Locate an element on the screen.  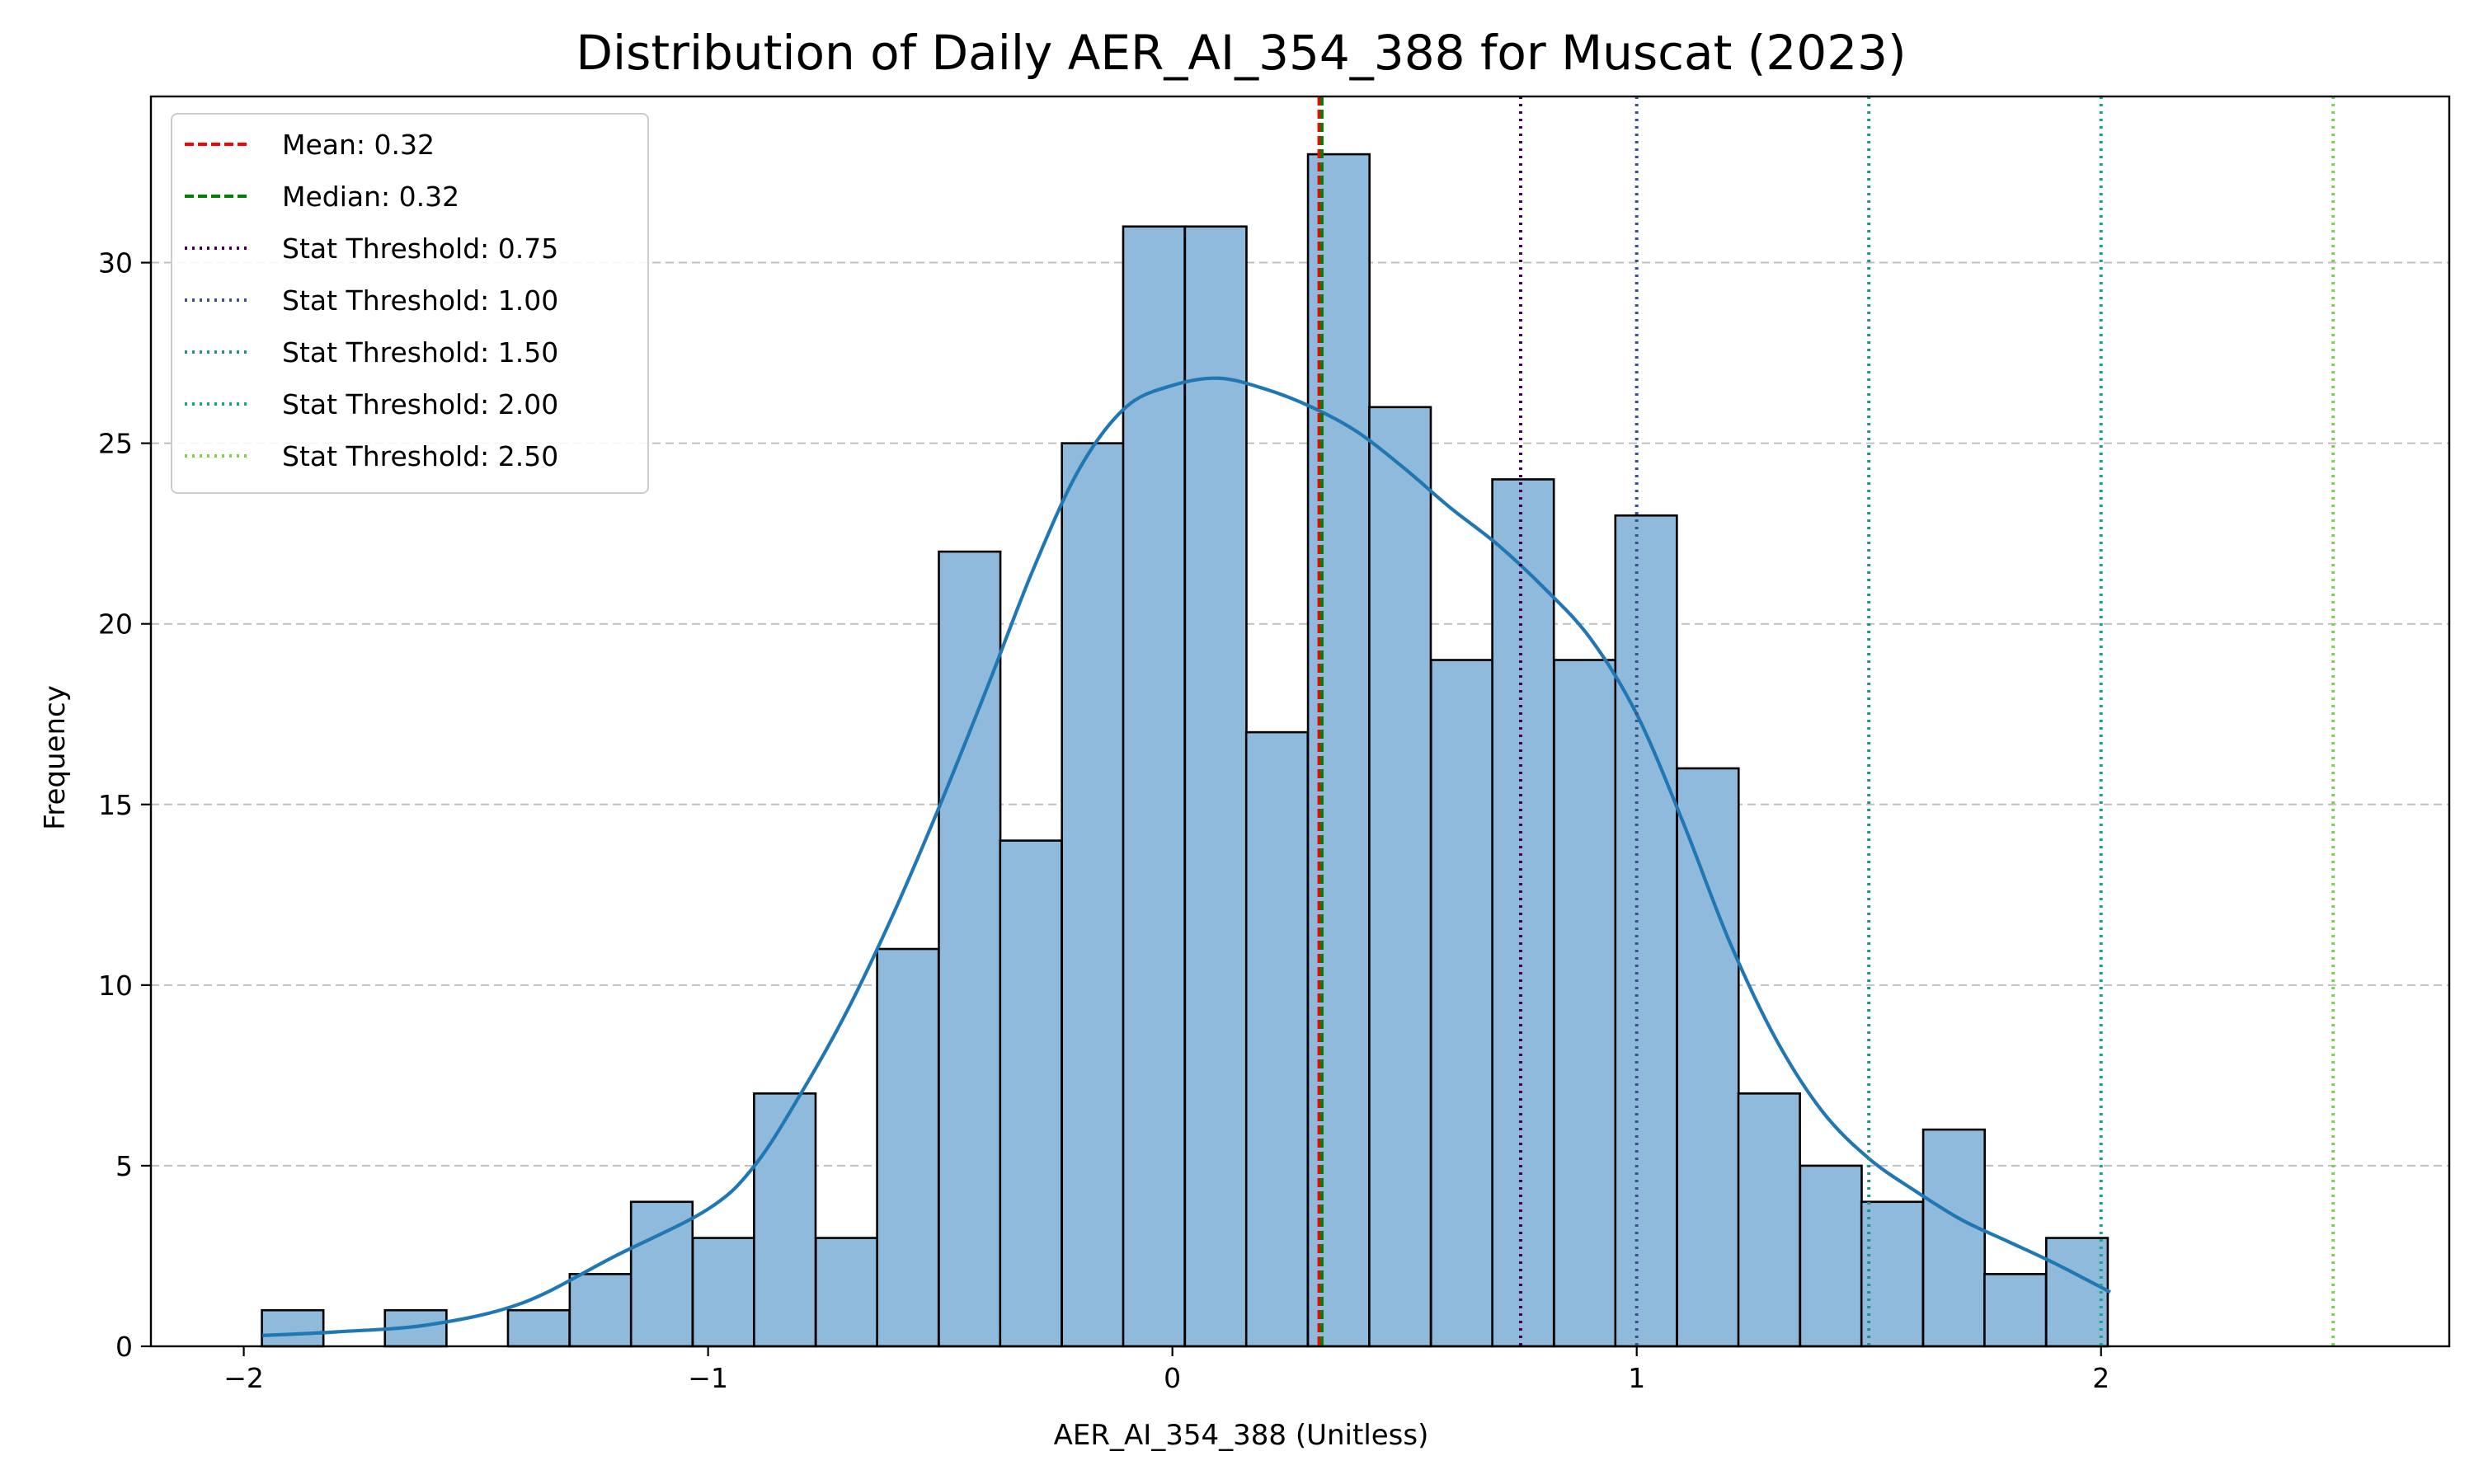
x-axis-label: AER_AI_354_388 (Unitless) is located at coordinates (1241, 1435).